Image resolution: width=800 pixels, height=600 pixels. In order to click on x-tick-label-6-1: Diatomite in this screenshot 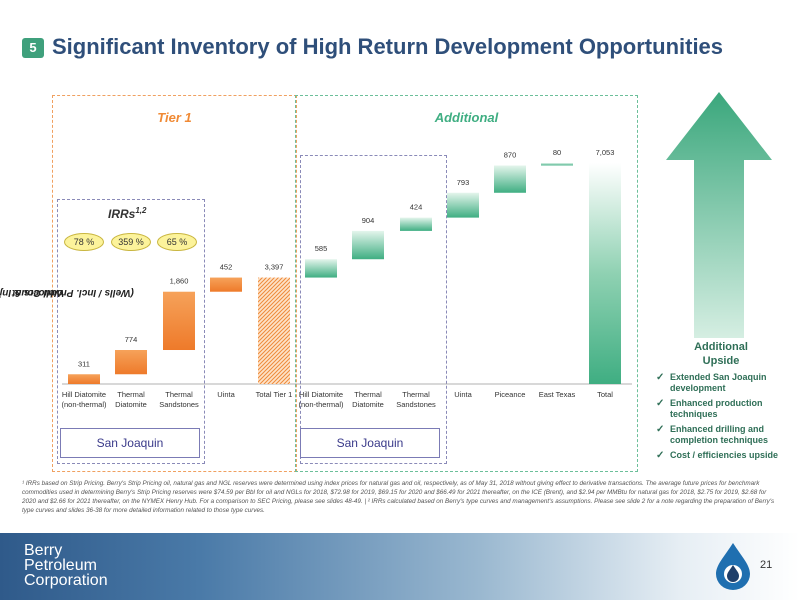, I will do `click(368, 404)`.